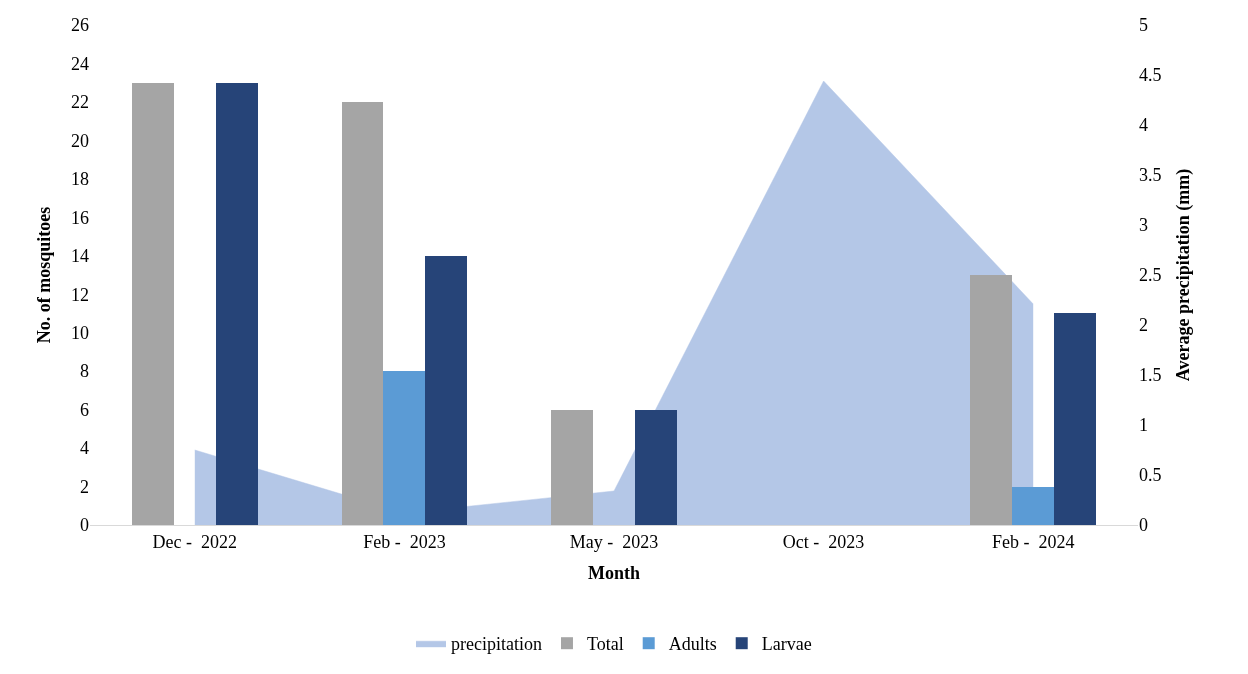  What do you see at coordinates (496, 644) in the screenshot?
I see `legend-label: precipitation` at bounding box center [496, 644].